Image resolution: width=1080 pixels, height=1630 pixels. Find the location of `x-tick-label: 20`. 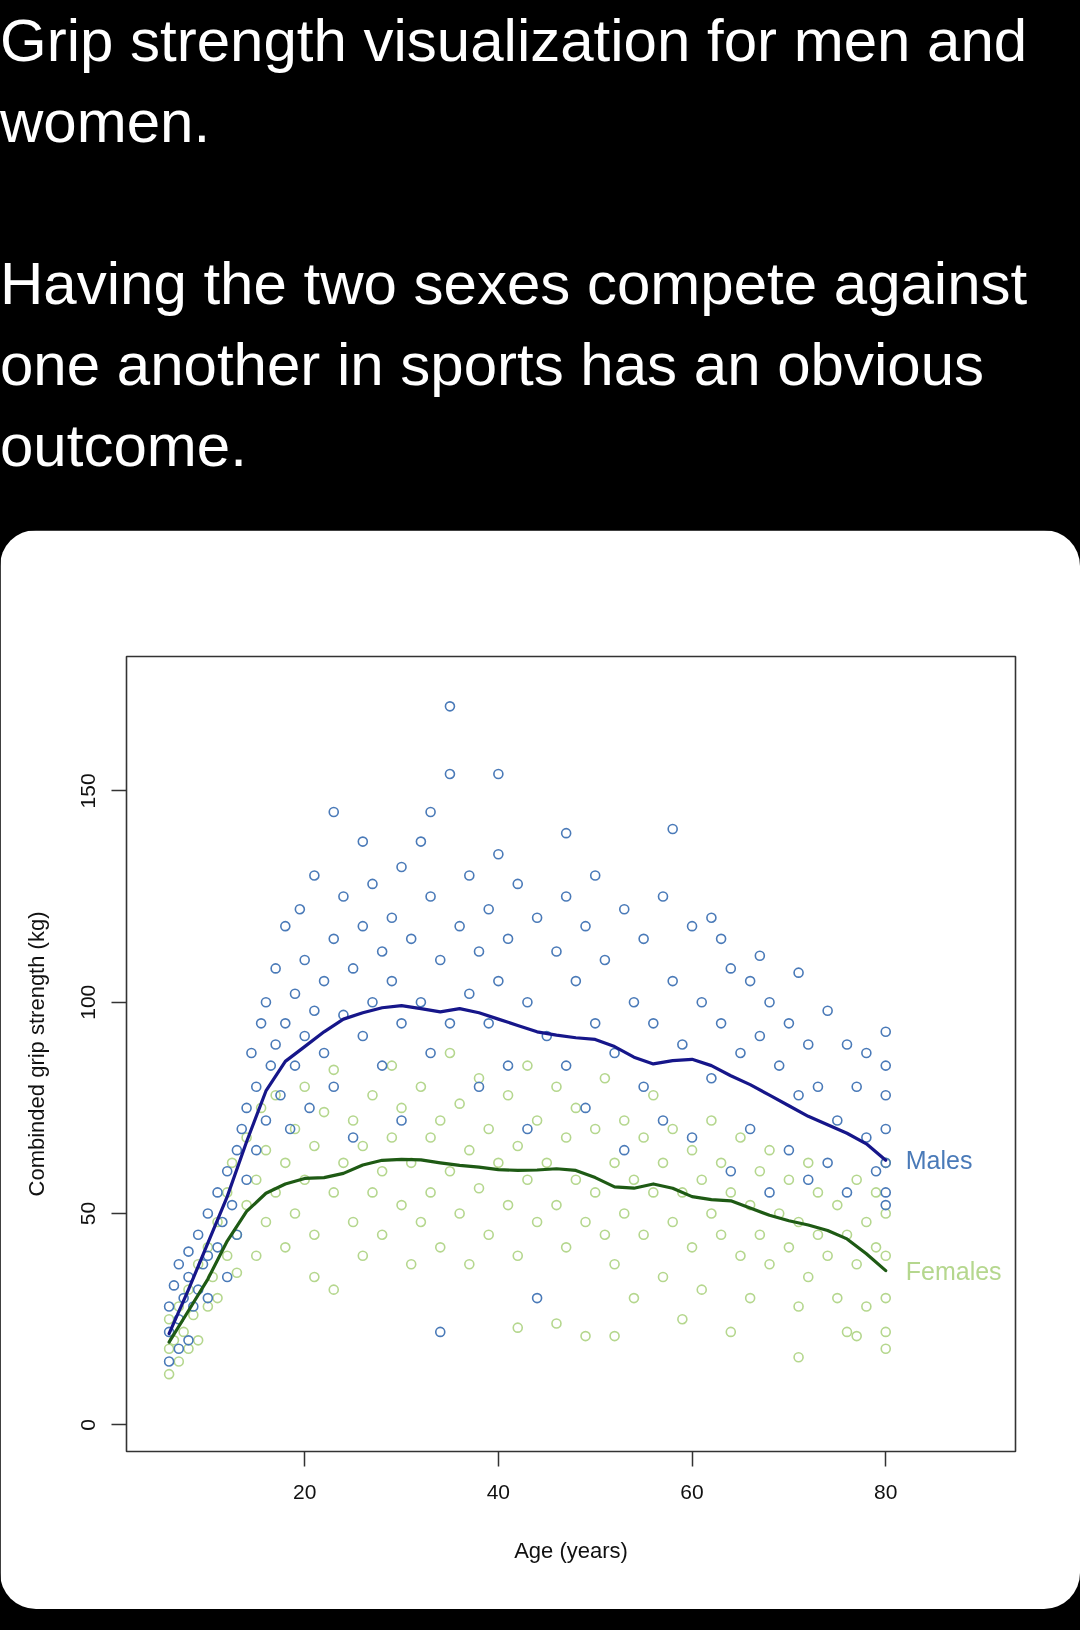

x-tick-label: 20 is located at coordinates (305, 1491).